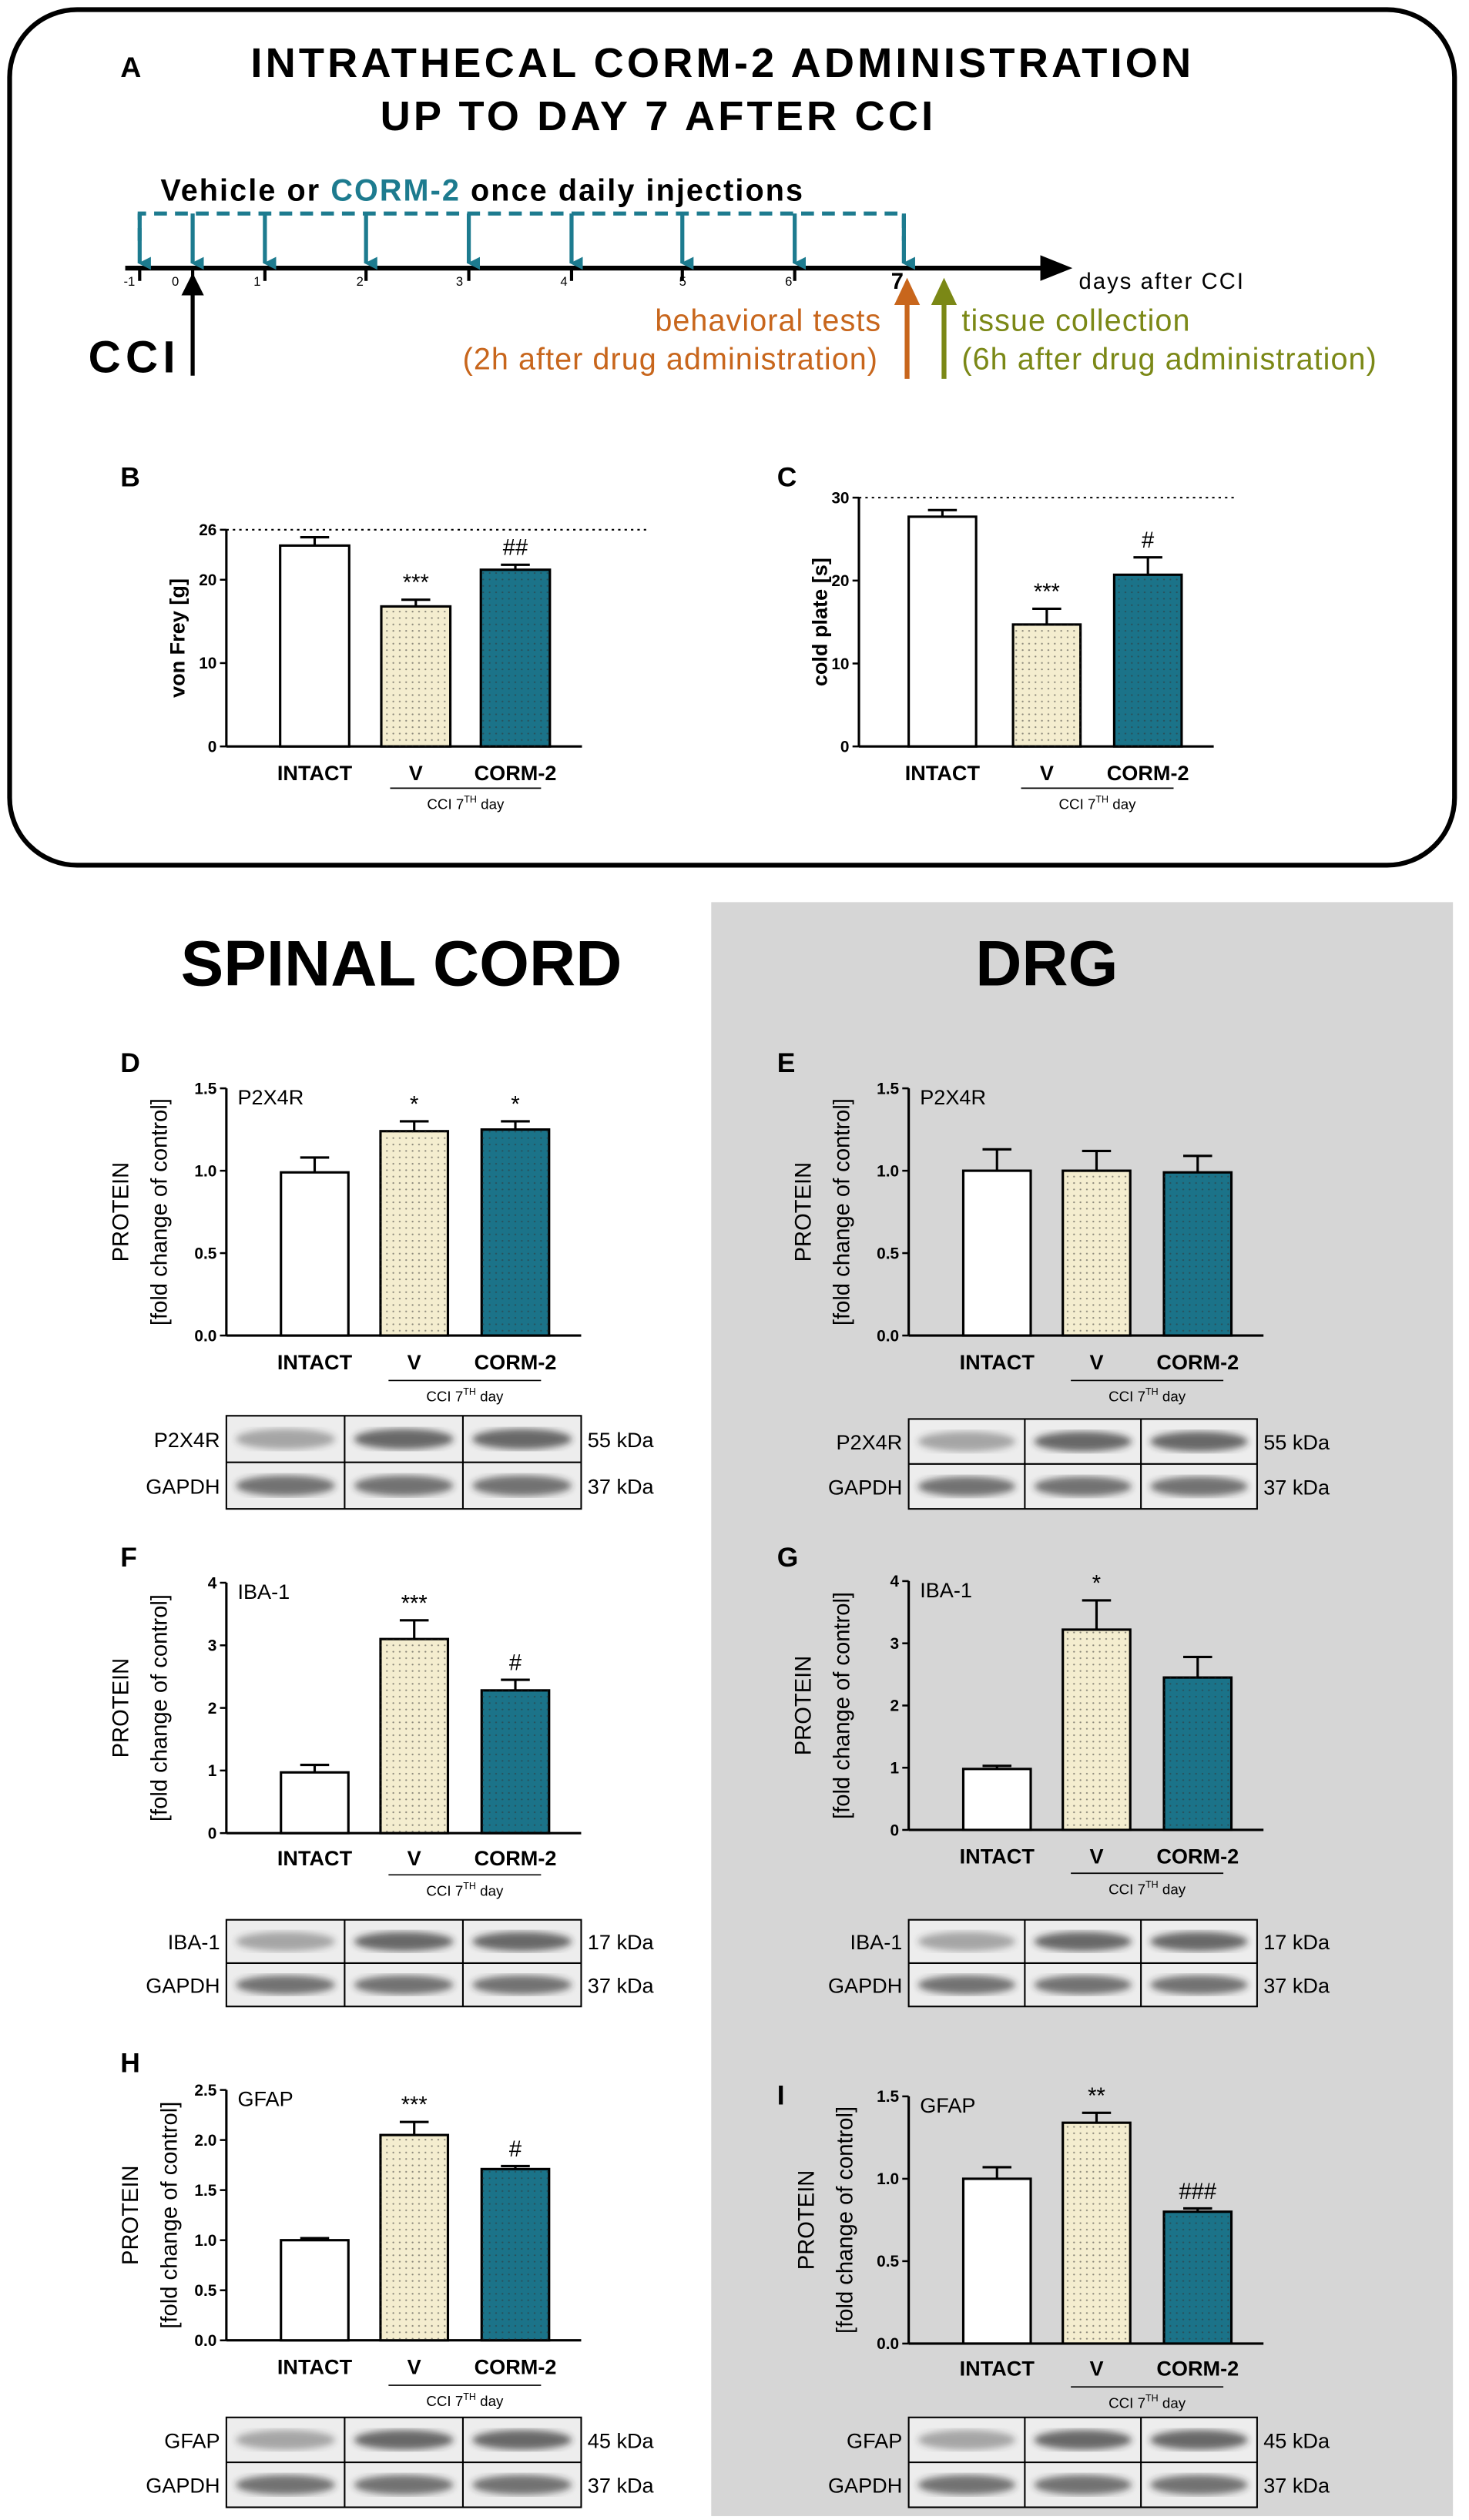 The image size is (1469, 2520). What do you see at coordinates (263, 1592) in the screenshot?
I see `panel-title: IBA-1` at bounding box center [263, 1592].